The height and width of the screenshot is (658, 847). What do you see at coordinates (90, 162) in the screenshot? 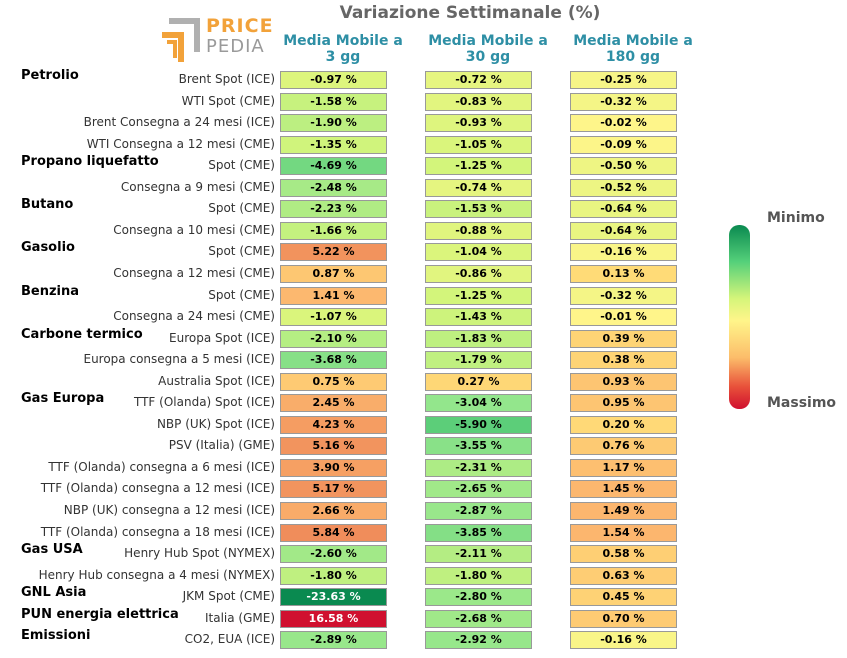
I see `group-label: Propano liquefatto` at bounding box center [90, 162].